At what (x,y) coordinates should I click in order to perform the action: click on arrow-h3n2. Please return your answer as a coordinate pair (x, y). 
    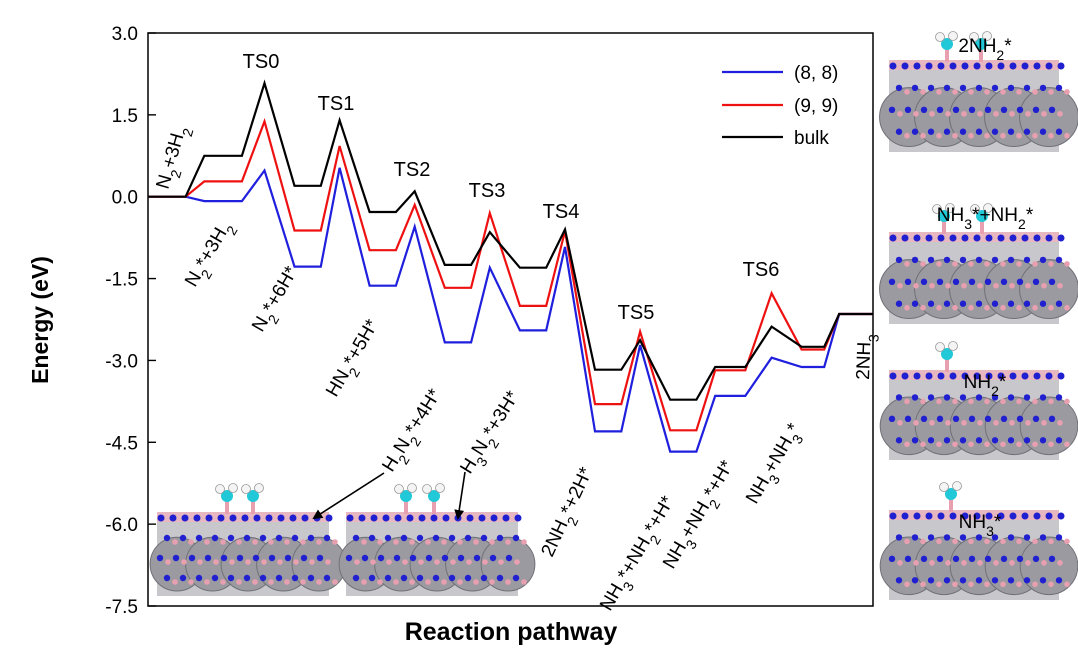
    Looking at the image, I should click on (460, 495).